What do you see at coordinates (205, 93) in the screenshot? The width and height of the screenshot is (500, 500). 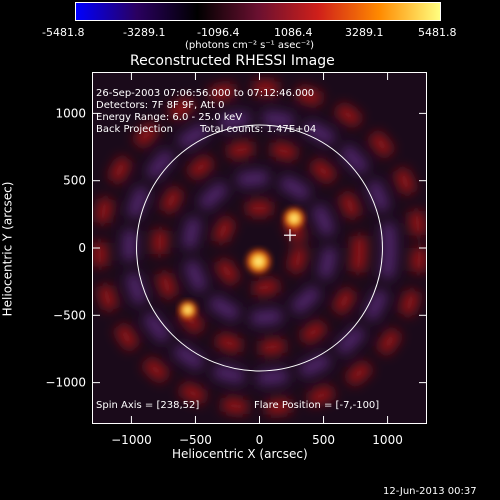 I see `annotation-time: 26-Sep-2003 07:06:56.000 to 07:12:46.000` at bounding box center [205, 93].